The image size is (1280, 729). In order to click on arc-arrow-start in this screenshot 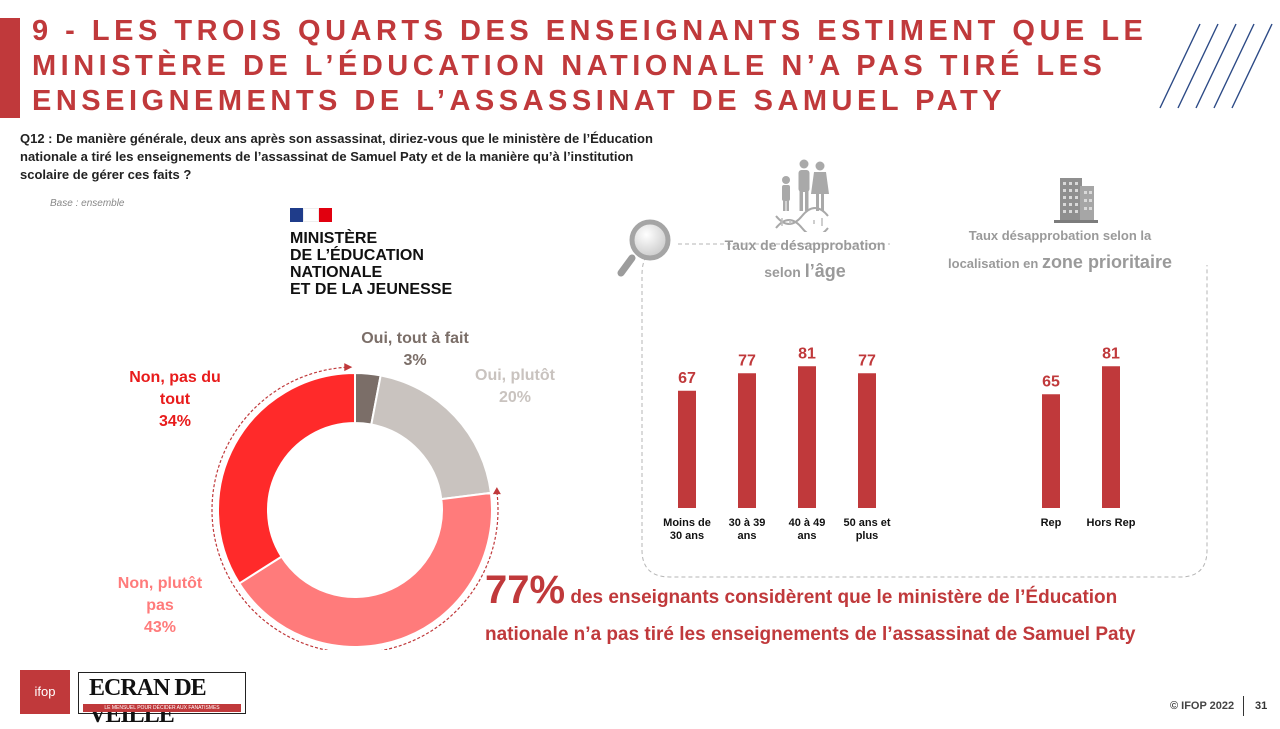, I will do `click(496, 491)`.